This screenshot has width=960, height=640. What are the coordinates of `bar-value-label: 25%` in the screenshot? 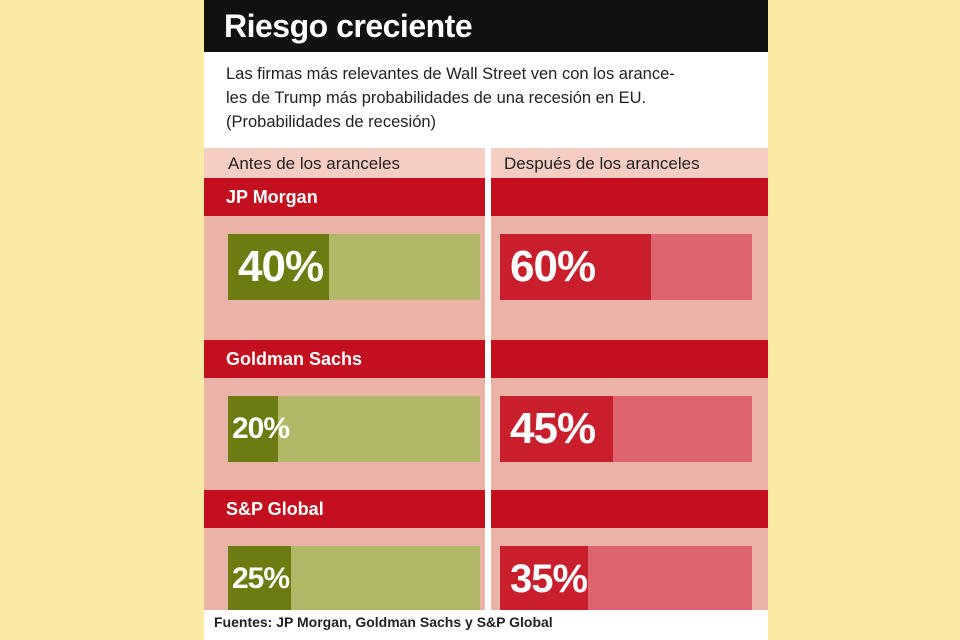 It's located at (261, 578).